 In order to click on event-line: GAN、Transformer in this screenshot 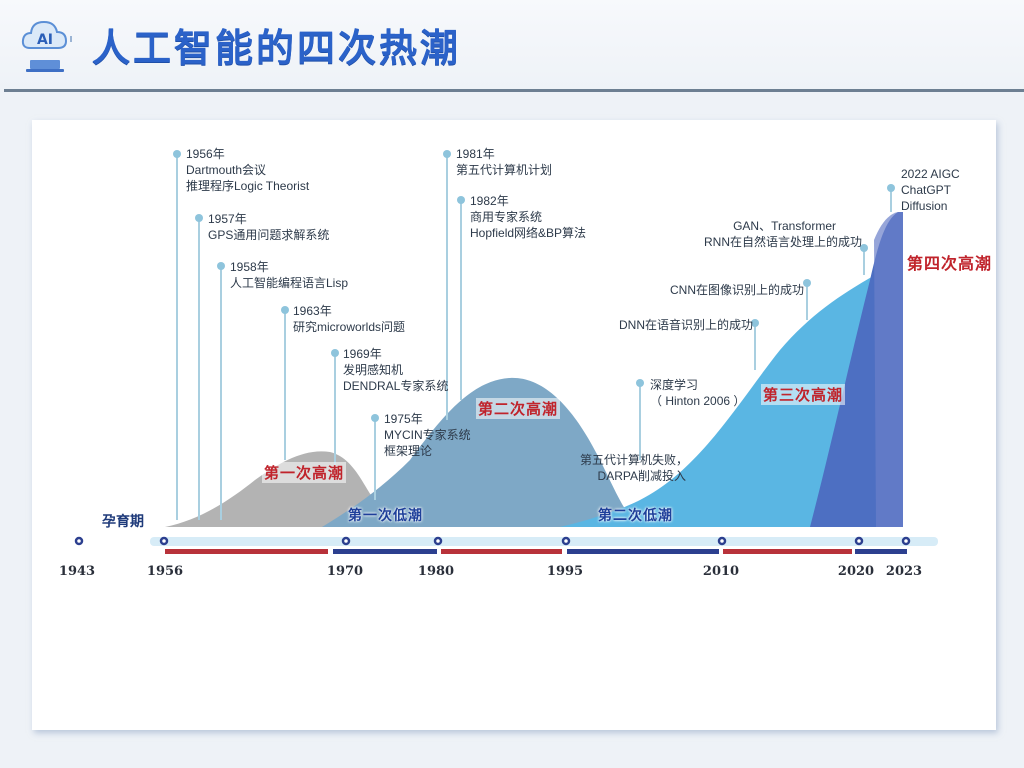, I will do `click(784, 226)`.